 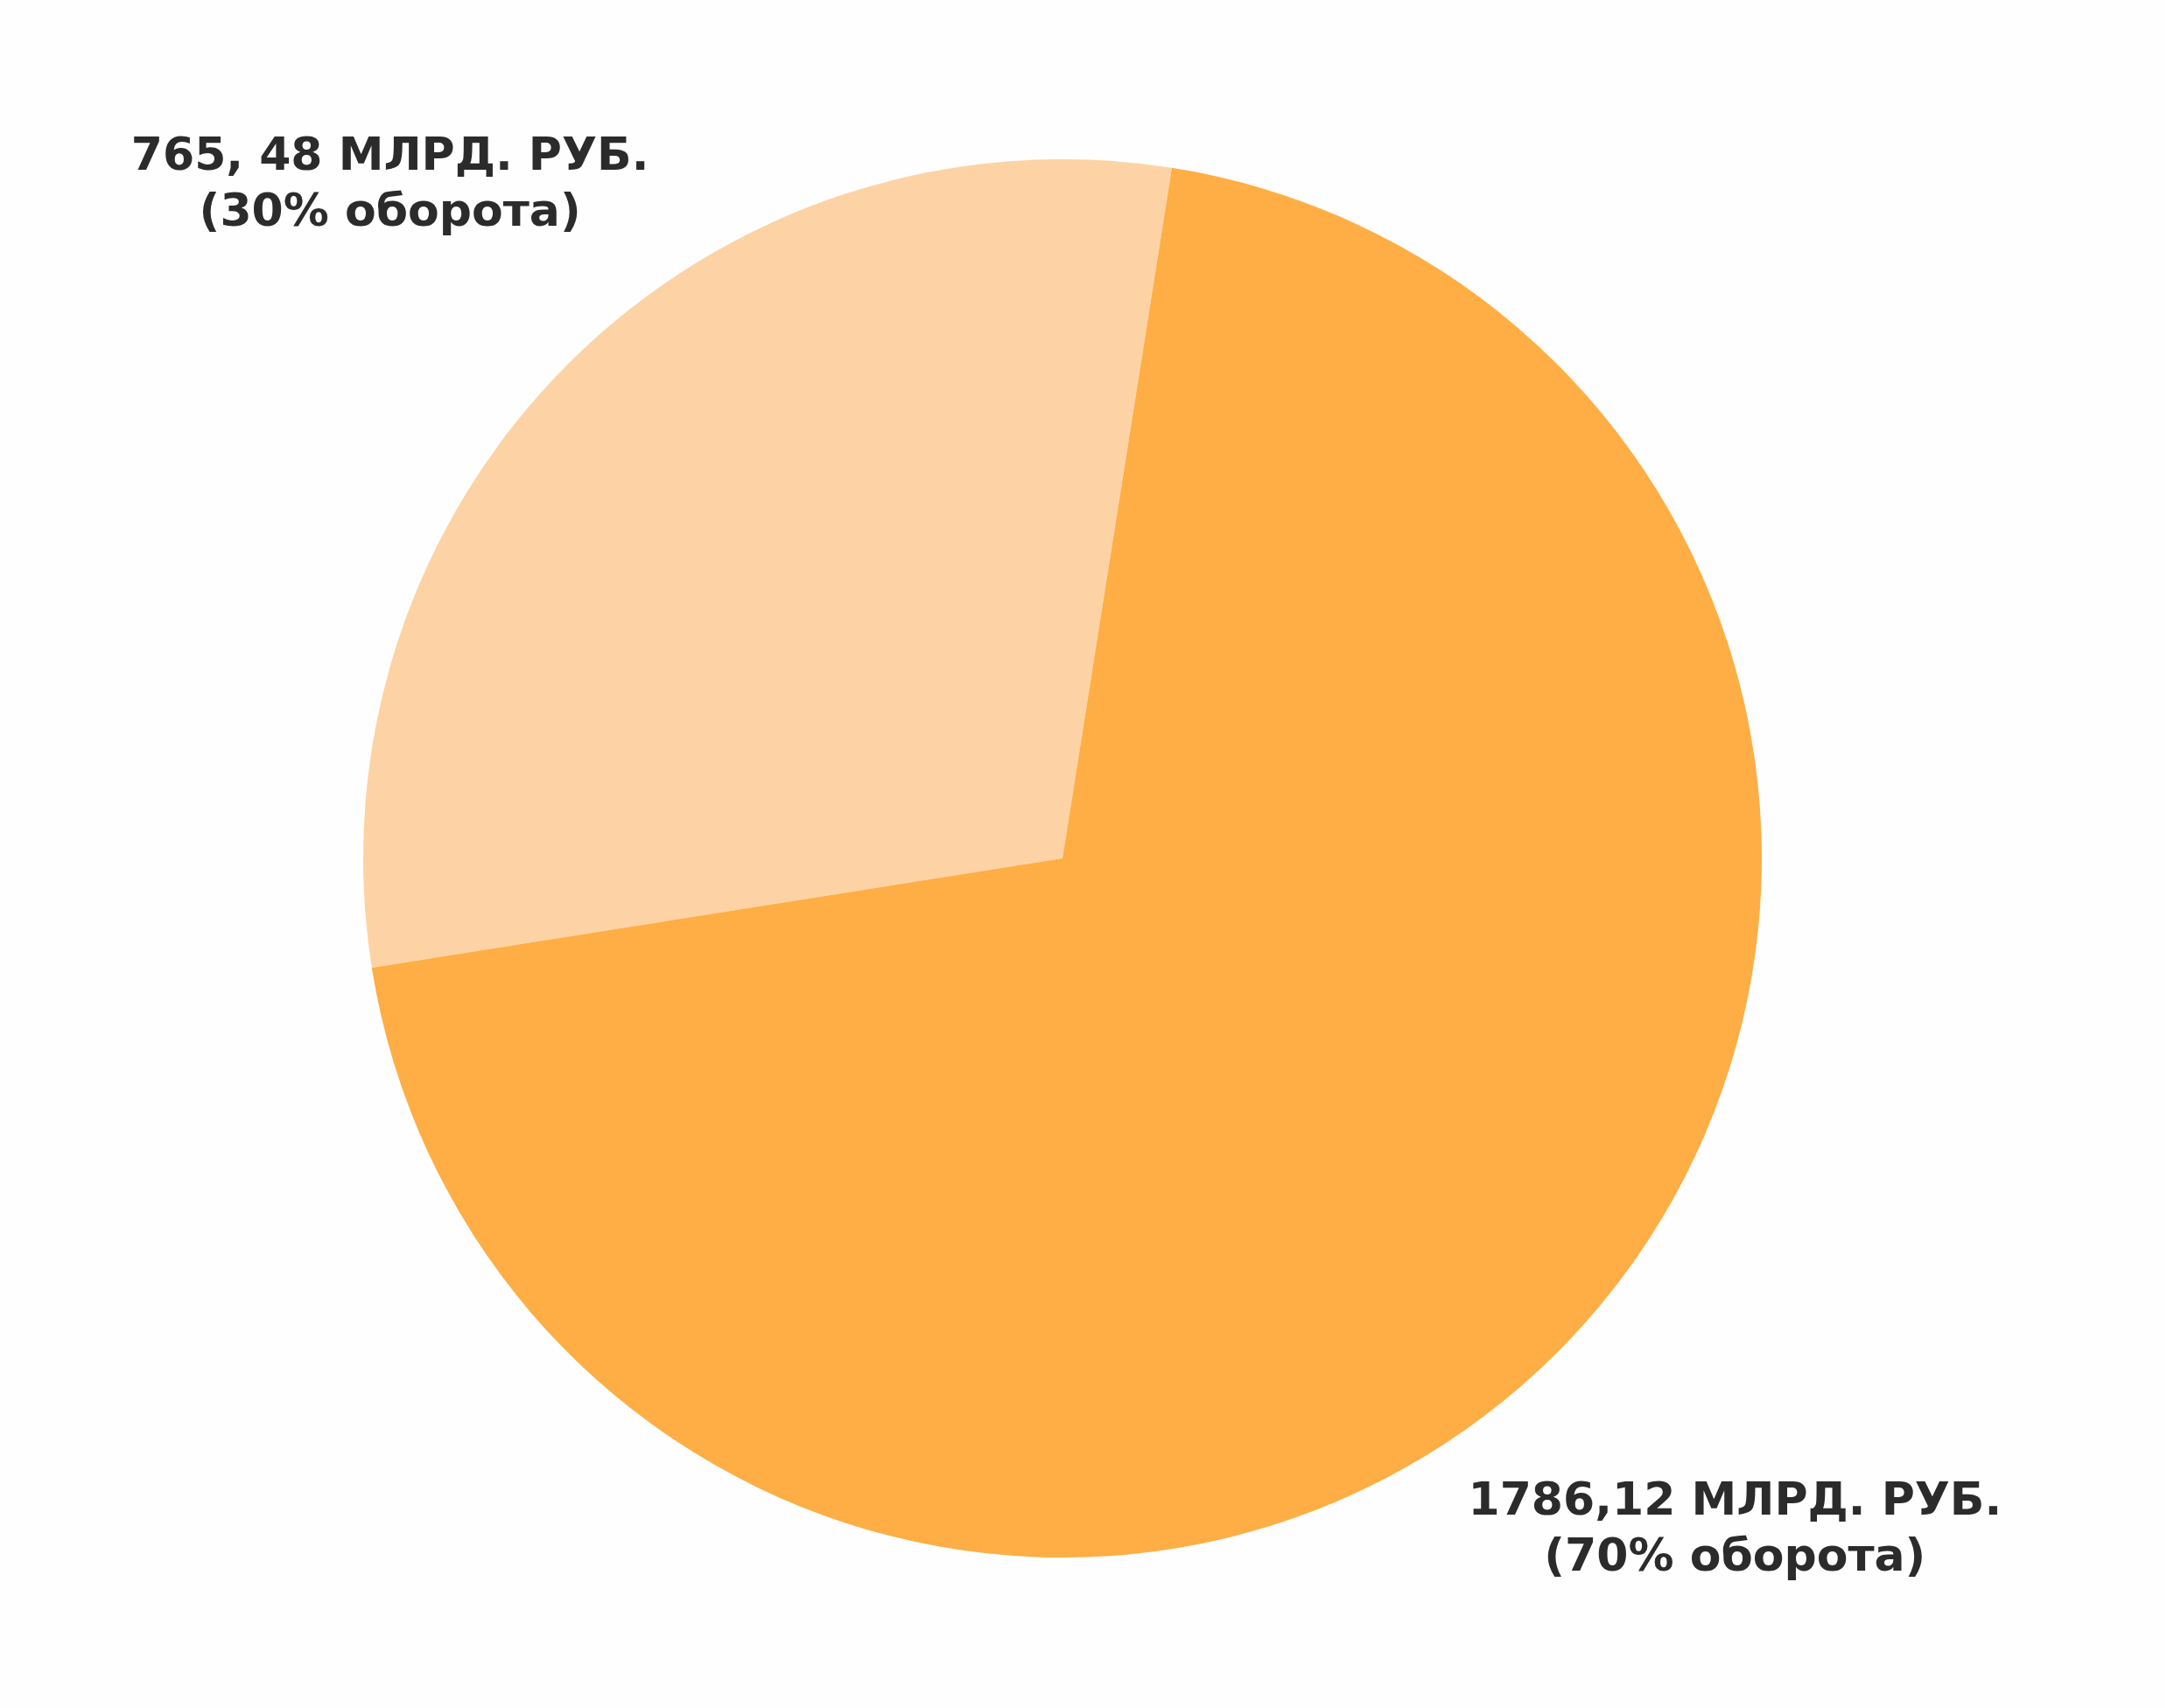 What do you see at coordinates (389, 182) in the screenshot?
I see `data-label: 765, 48 МЛРД. РУБ. (30% оборота)` at bounding box center [389, 182].